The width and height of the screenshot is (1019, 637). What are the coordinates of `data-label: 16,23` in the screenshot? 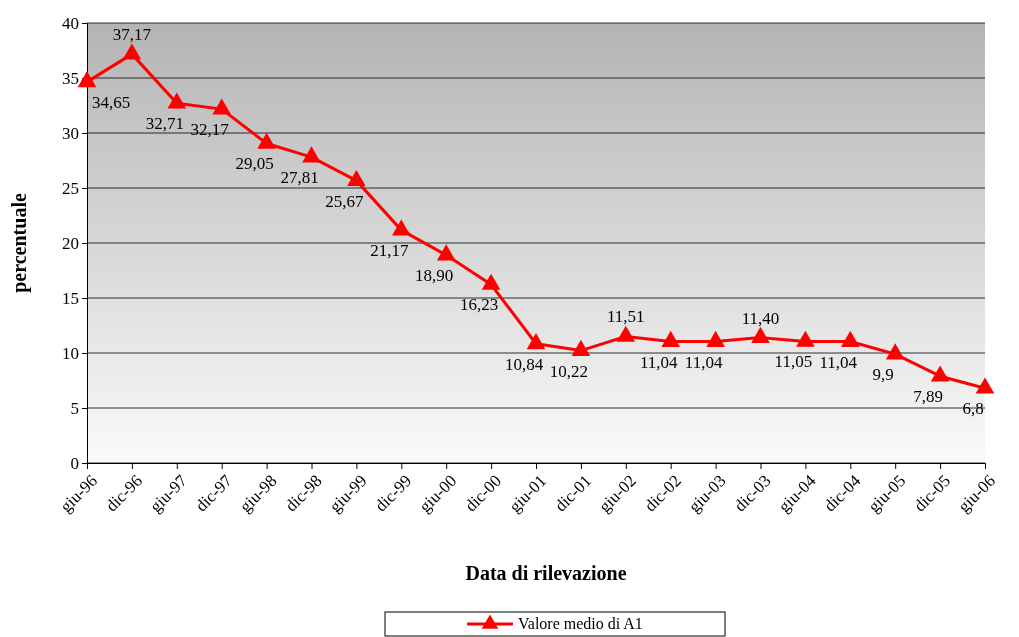 It's located at (479, 305).